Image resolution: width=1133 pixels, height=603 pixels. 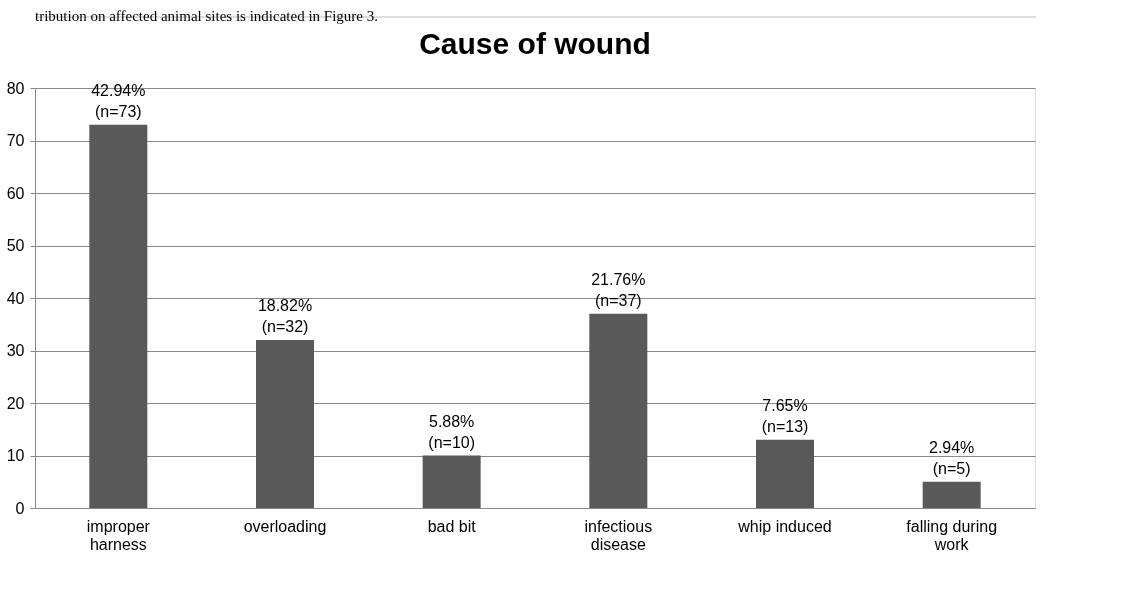 What do you see at coordinates (15, 455) in the screenshot?
I see `y-tick-label: 10` at bounding box center [15, 455].